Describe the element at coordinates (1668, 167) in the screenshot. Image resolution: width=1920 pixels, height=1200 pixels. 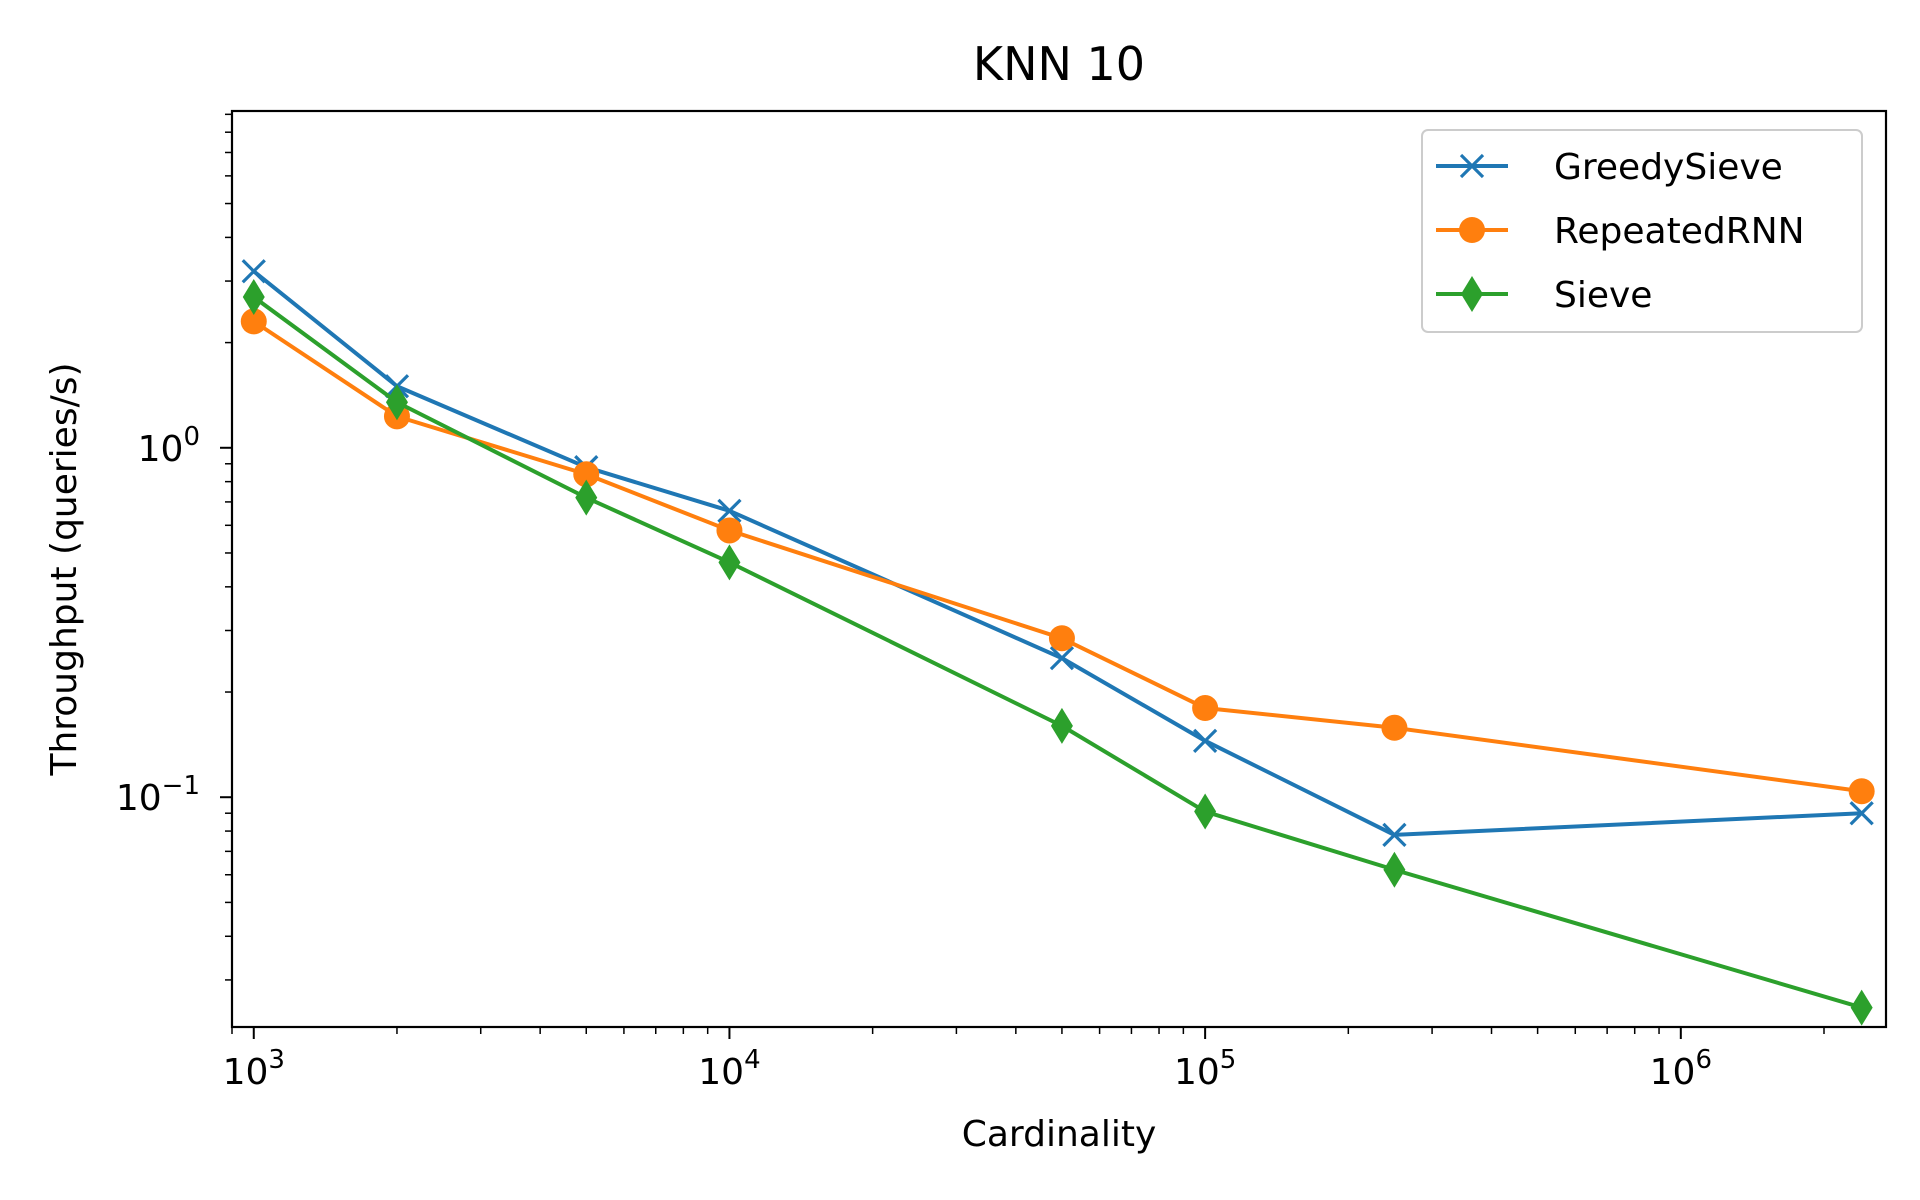
I see `legend-label-greedysieve: GreedySieve` at that location.